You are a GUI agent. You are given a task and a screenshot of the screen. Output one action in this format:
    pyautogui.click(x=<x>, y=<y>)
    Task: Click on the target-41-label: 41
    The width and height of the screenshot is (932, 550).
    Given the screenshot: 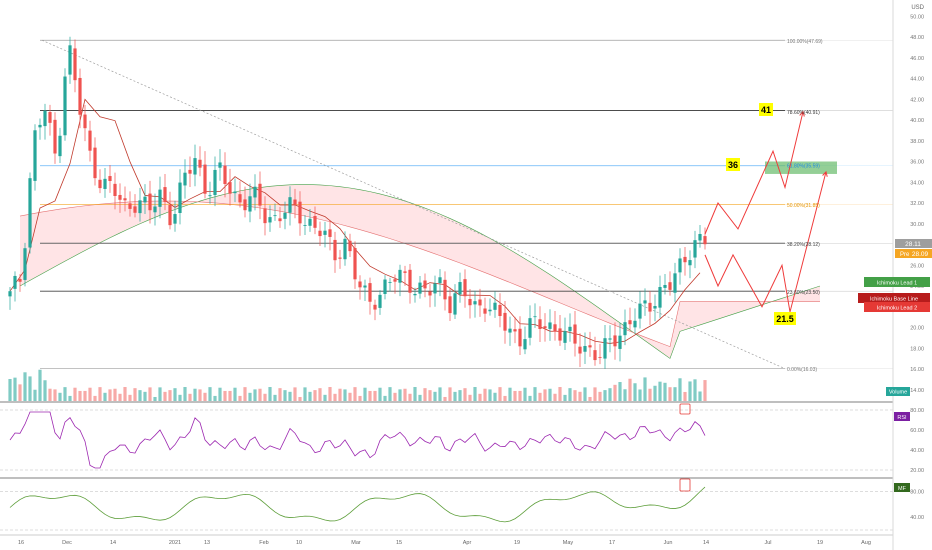 What is the action you would take?
    pyautogui.click(x=766, y=110)
    